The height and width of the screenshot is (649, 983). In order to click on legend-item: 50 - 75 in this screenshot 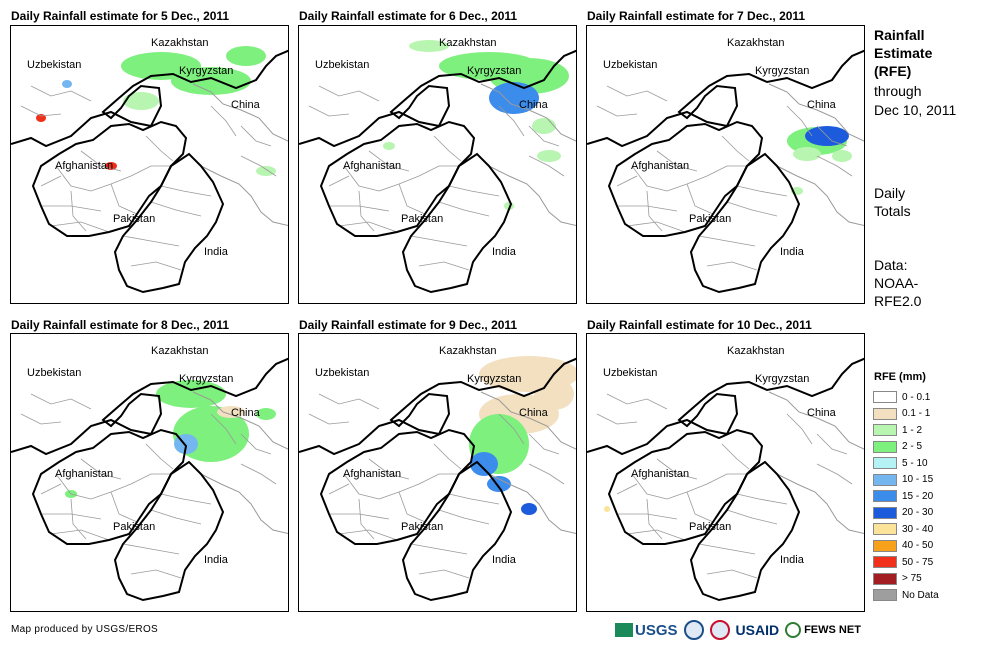, I will do `click(906, 562)`.